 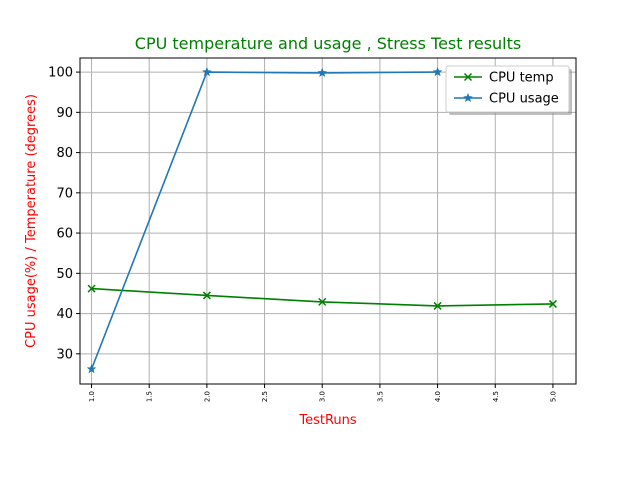 What do you see at coordinates (265, 396) in the screenshot?
I see `x-tick-label: 2.5` at bounding box center [265, 396].